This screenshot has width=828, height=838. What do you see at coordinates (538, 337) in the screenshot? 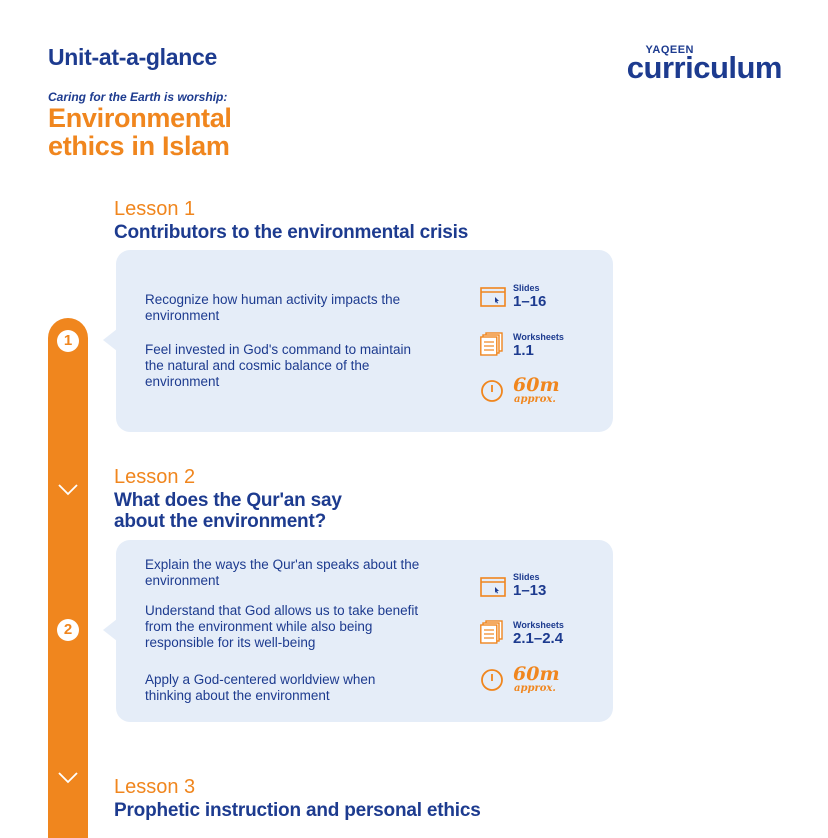
I see `lesson-1-worksheets-label: Worksheets` at bounding box center [538, 337].